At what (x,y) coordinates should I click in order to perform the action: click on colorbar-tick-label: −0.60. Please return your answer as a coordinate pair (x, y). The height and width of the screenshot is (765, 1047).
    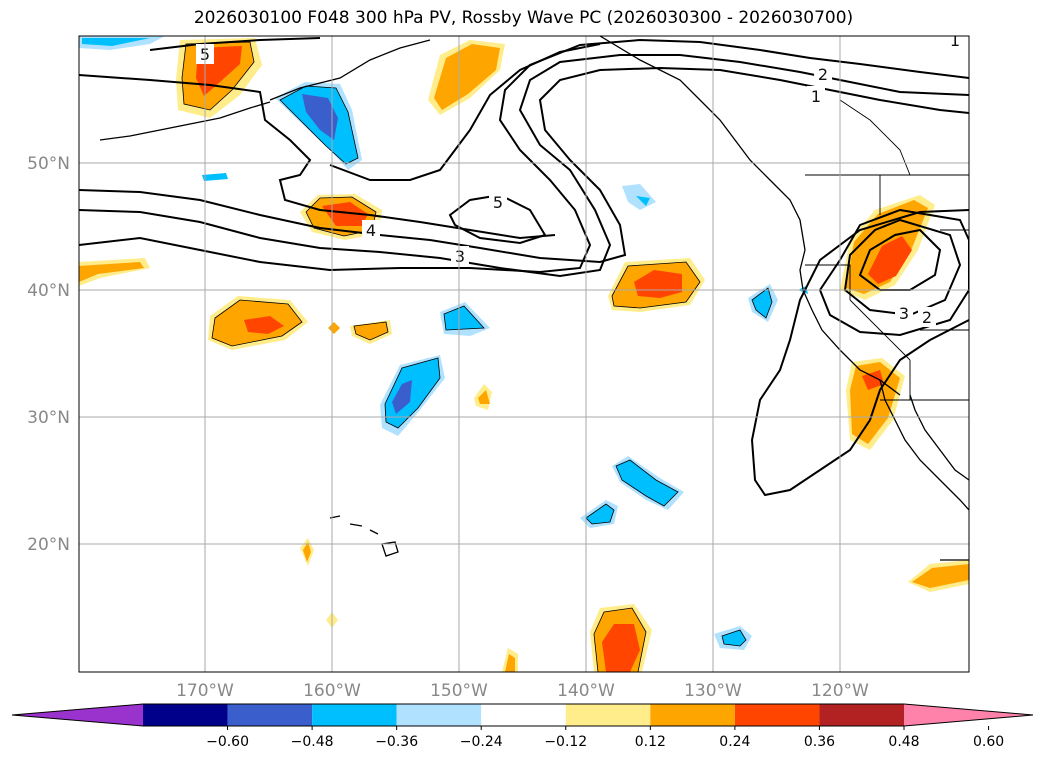
    Looking at the image, I should click on (227, 742).